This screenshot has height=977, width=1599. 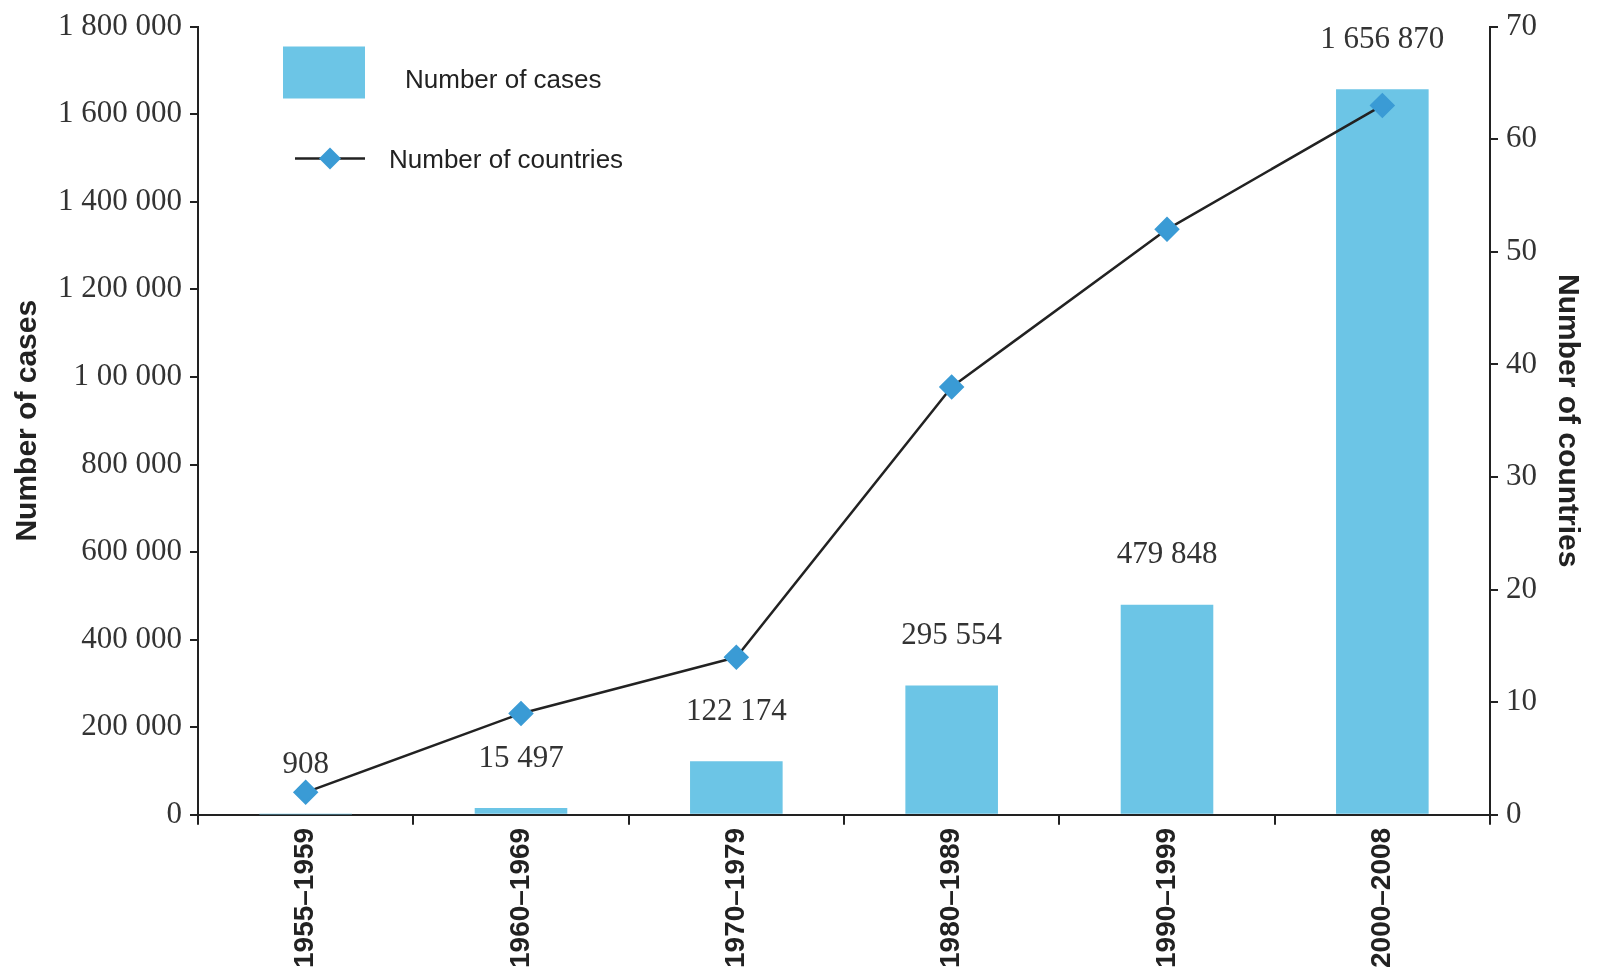 What do you see at coordinates (127, 375) in the screenshot?
I see `y-tick-label: 1 00 000` at bounding box center [127, 375].